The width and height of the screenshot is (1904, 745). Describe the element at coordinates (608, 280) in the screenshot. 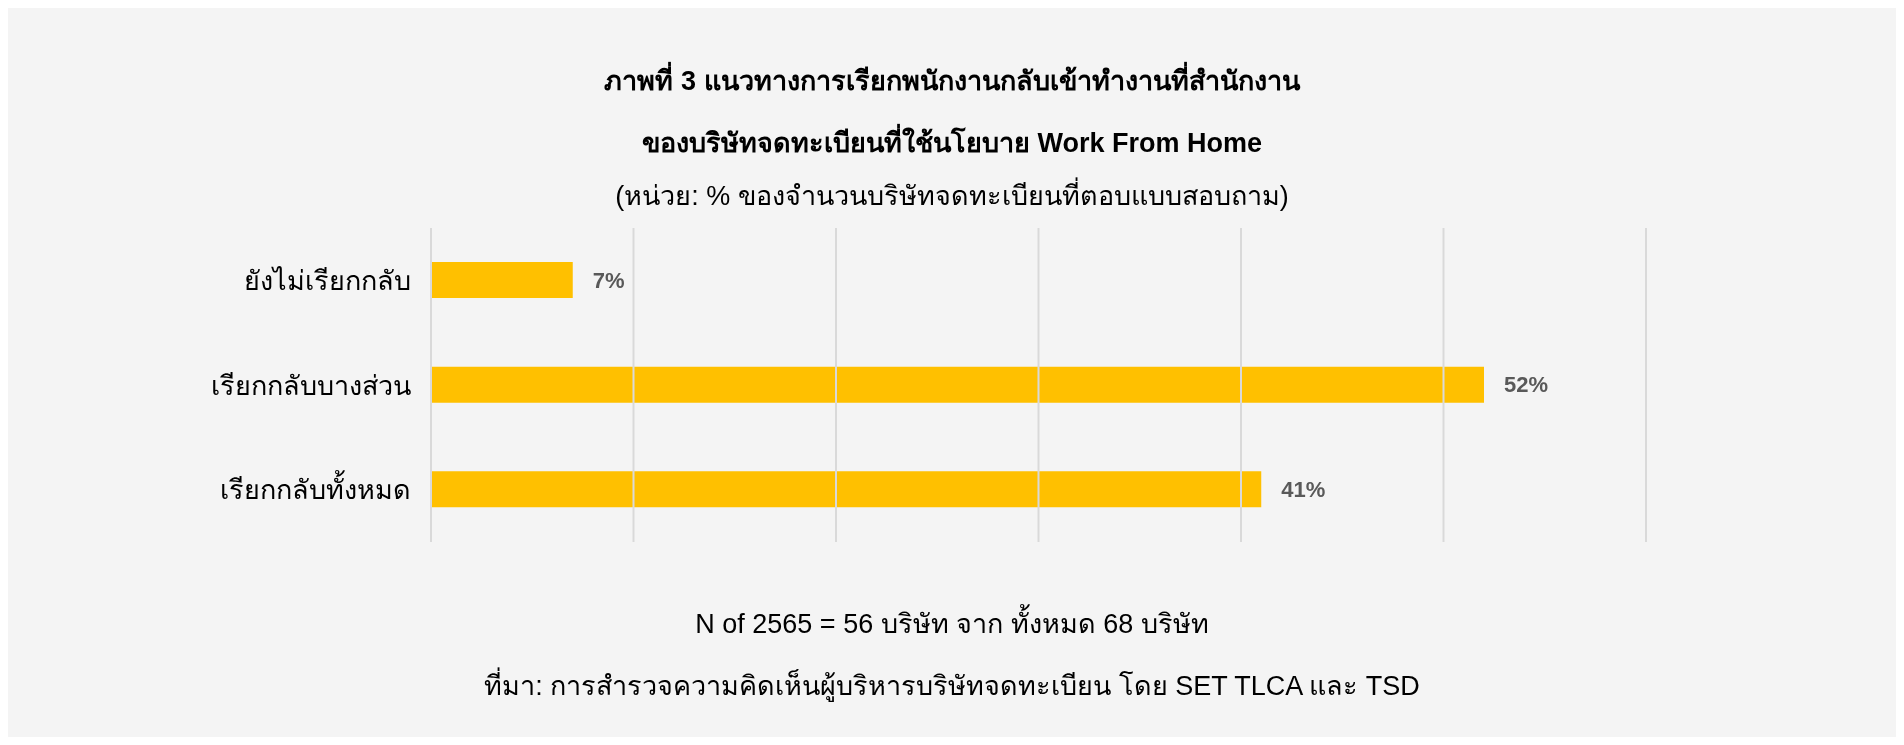

I see `data-label: 7%` at that location.